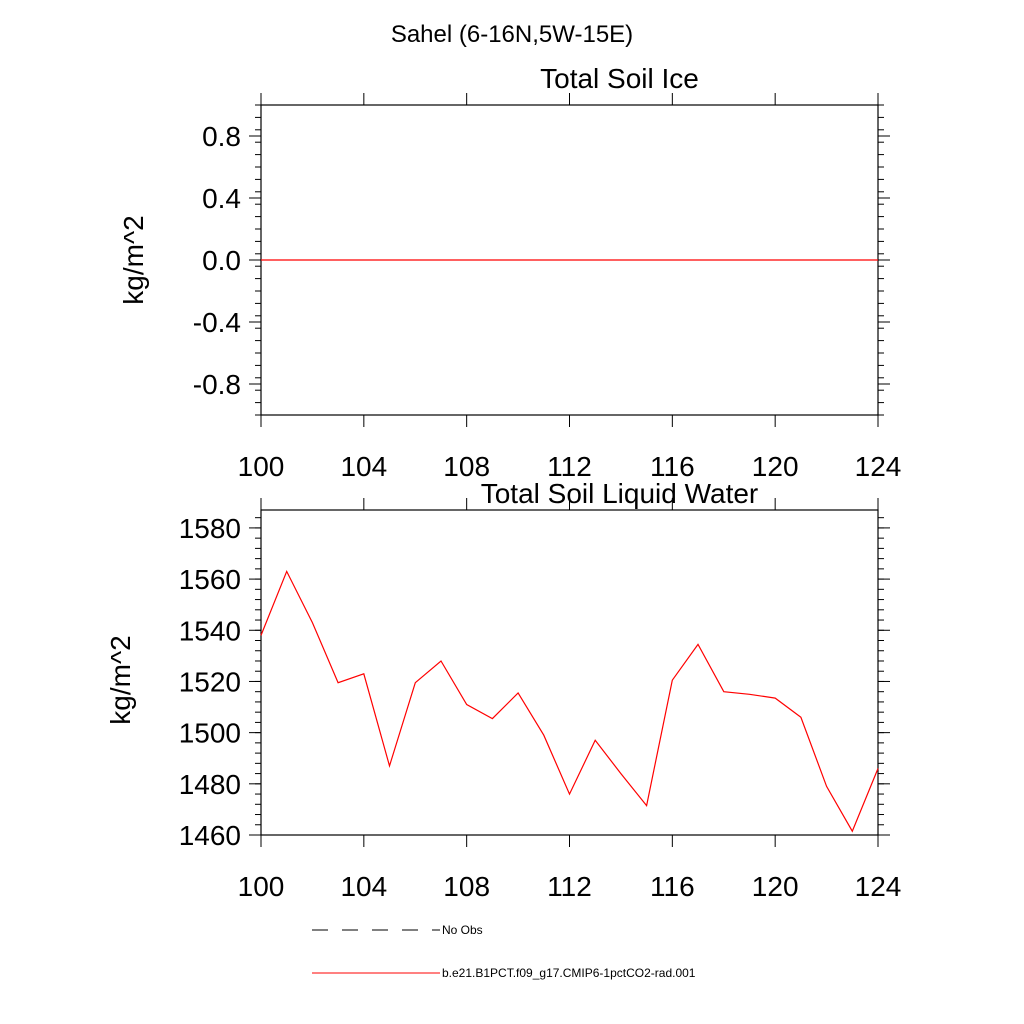  What do you see at coordinates (462, 930) in the screenshot?
I see `legend-no-obs-label: No Obs` at bounding box center [462, 930].